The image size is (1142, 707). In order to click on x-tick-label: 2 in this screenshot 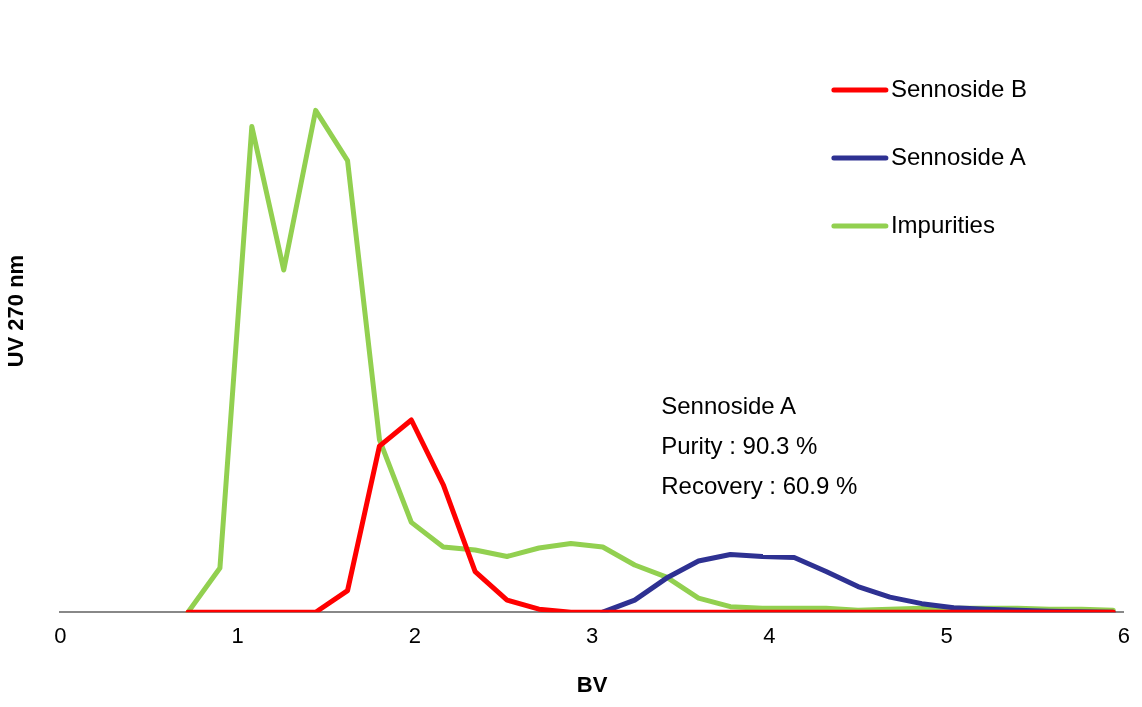, I will do `click(415, 636)`.